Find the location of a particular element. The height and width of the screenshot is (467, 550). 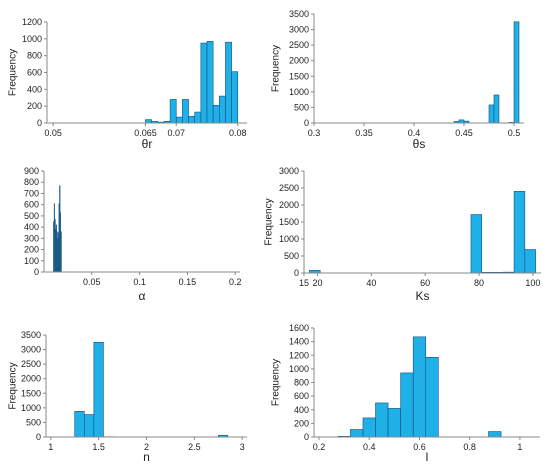

x-tick-label: 2.5 is located at coordinates (194, 447).